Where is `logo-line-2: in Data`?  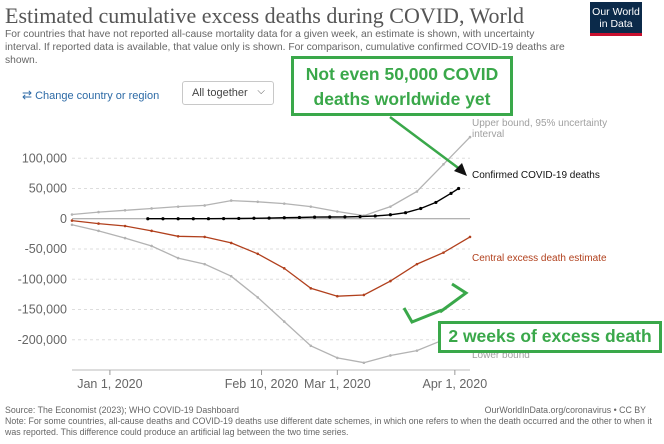
logo-line-2: in Data is located at coordinates (616, 23).